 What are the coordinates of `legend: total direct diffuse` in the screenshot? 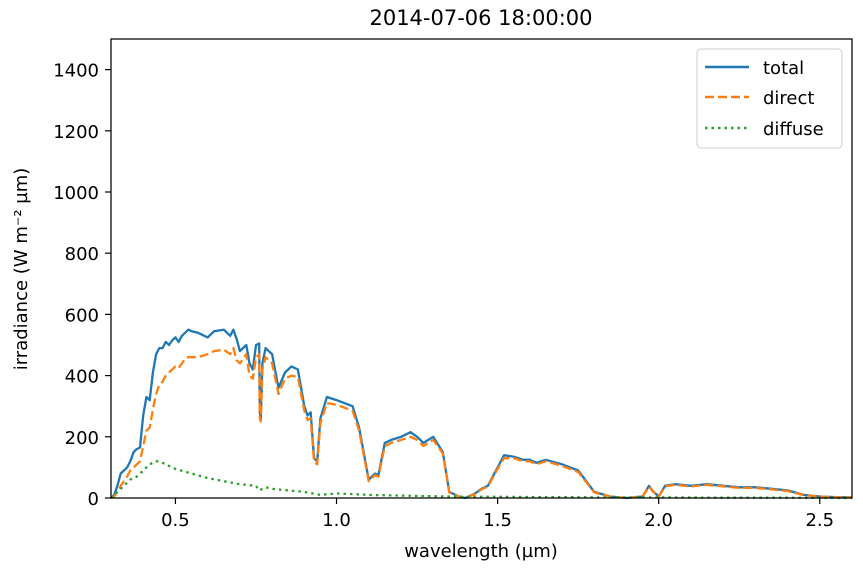 It's located at (769, 98).